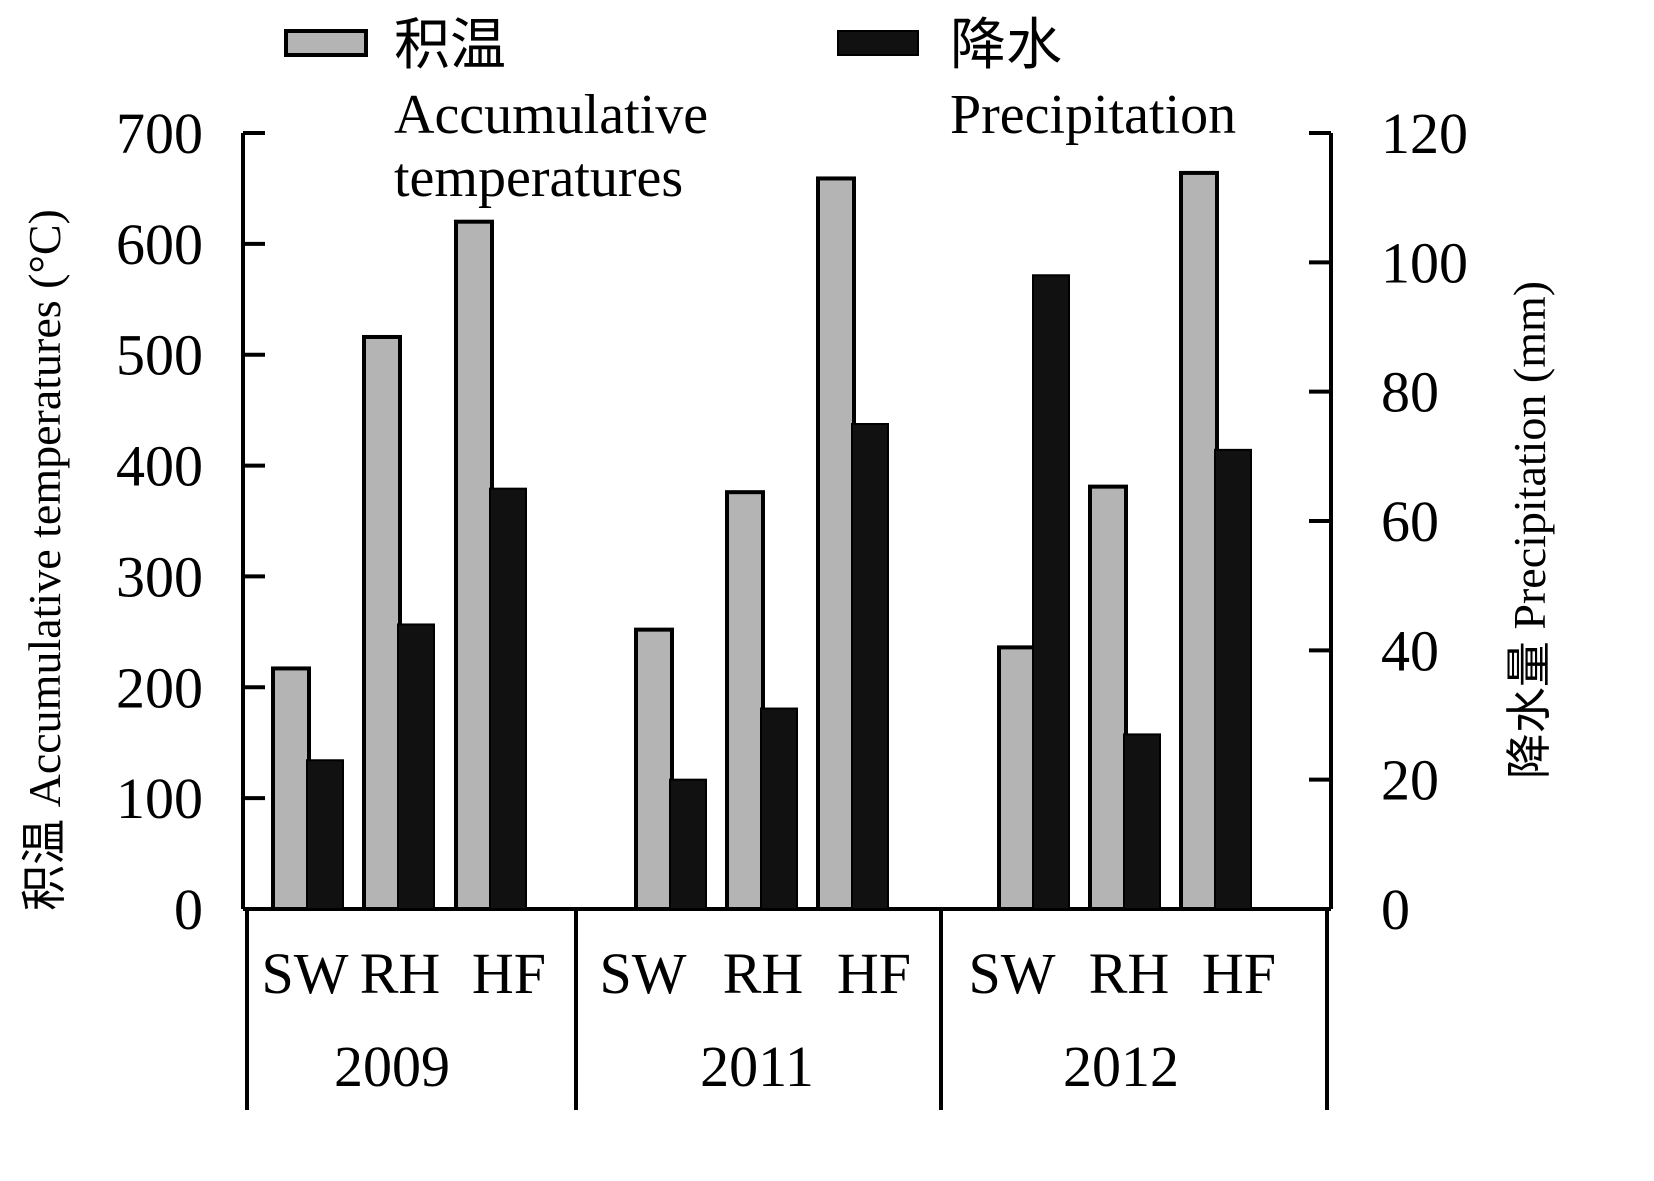 The height and width of the screenshot is (1181, 1654). Describe the element at coordinates (757, 1066) in the screenshot. I see `year-label: 2011` at that location.